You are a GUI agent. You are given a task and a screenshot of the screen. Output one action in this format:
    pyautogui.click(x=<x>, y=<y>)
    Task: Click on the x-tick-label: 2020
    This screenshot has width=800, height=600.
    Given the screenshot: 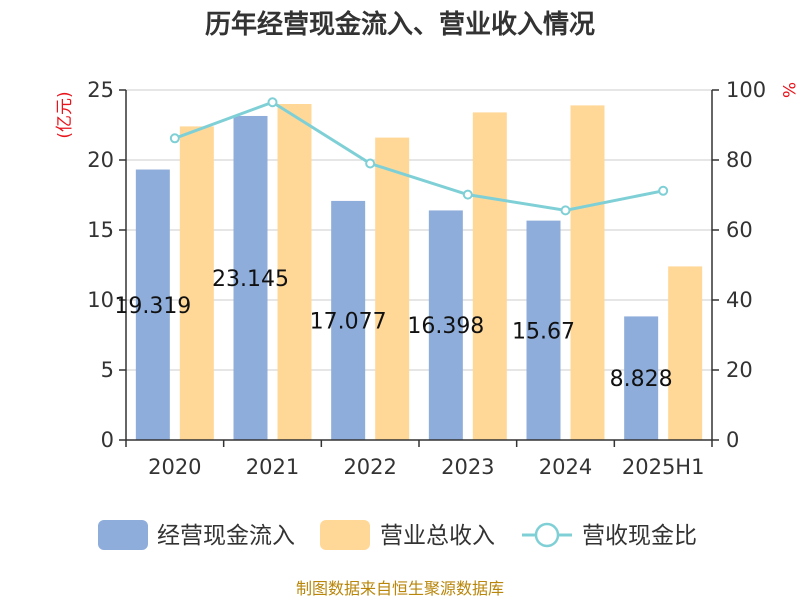 What is the action you would take?
    pyautogui.click(x=174, y=467)
    